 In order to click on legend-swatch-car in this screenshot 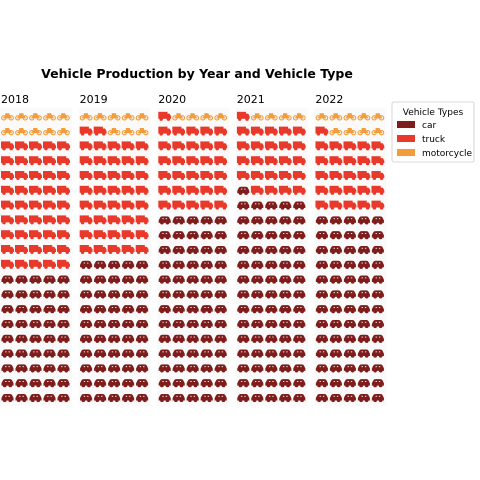, I will do `click(406, 124)`.